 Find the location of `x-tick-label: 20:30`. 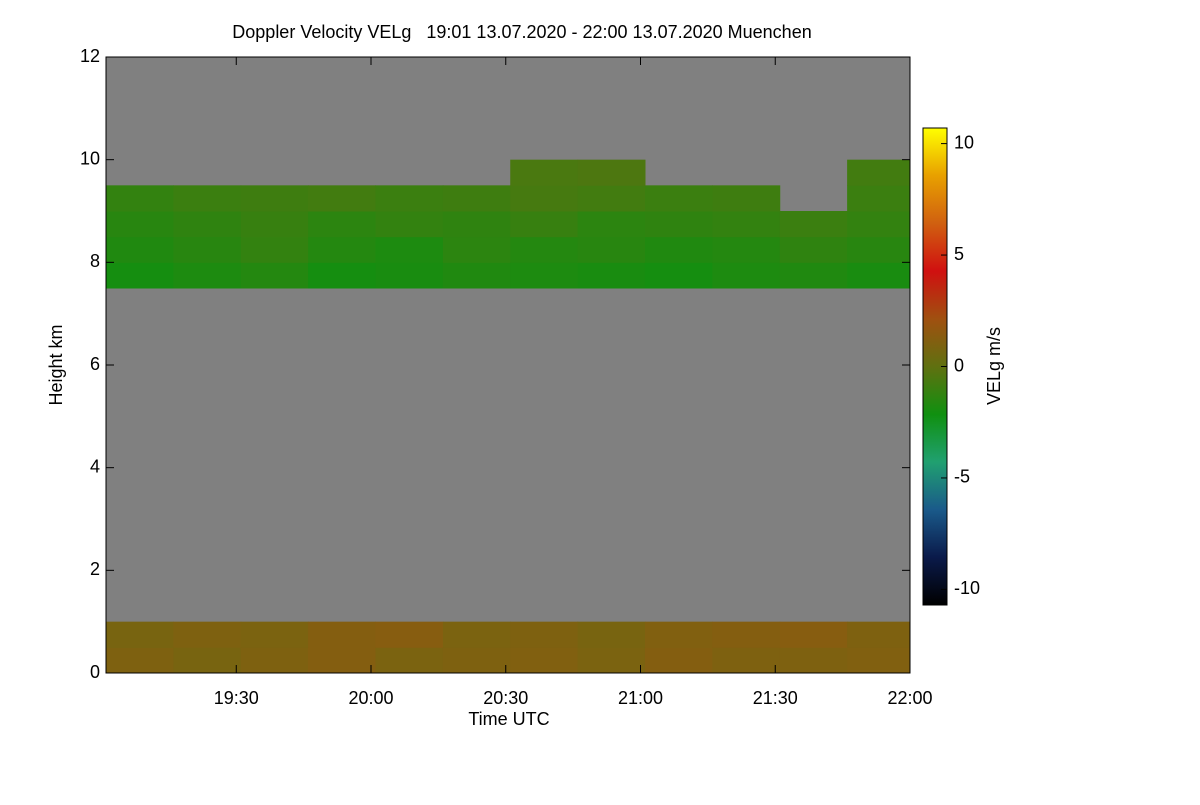

x-tick-label: 20:30 is located at coordinates (505, 698).